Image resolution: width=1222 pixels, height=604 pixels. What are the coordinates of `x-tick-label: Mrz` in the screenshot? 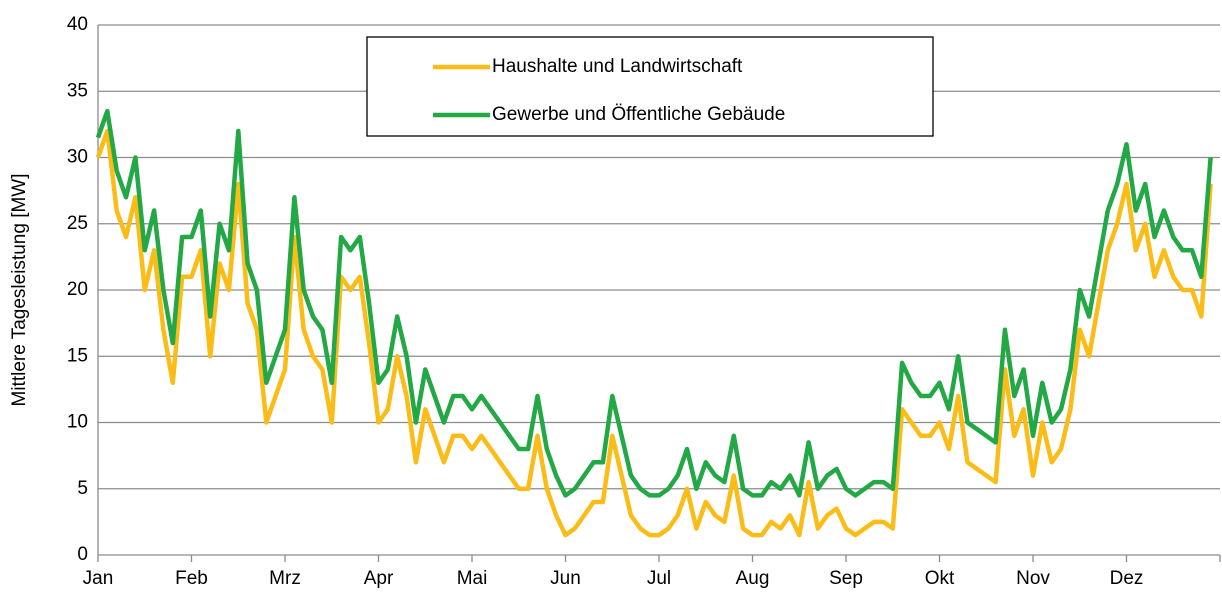 It's located at (285, 578).